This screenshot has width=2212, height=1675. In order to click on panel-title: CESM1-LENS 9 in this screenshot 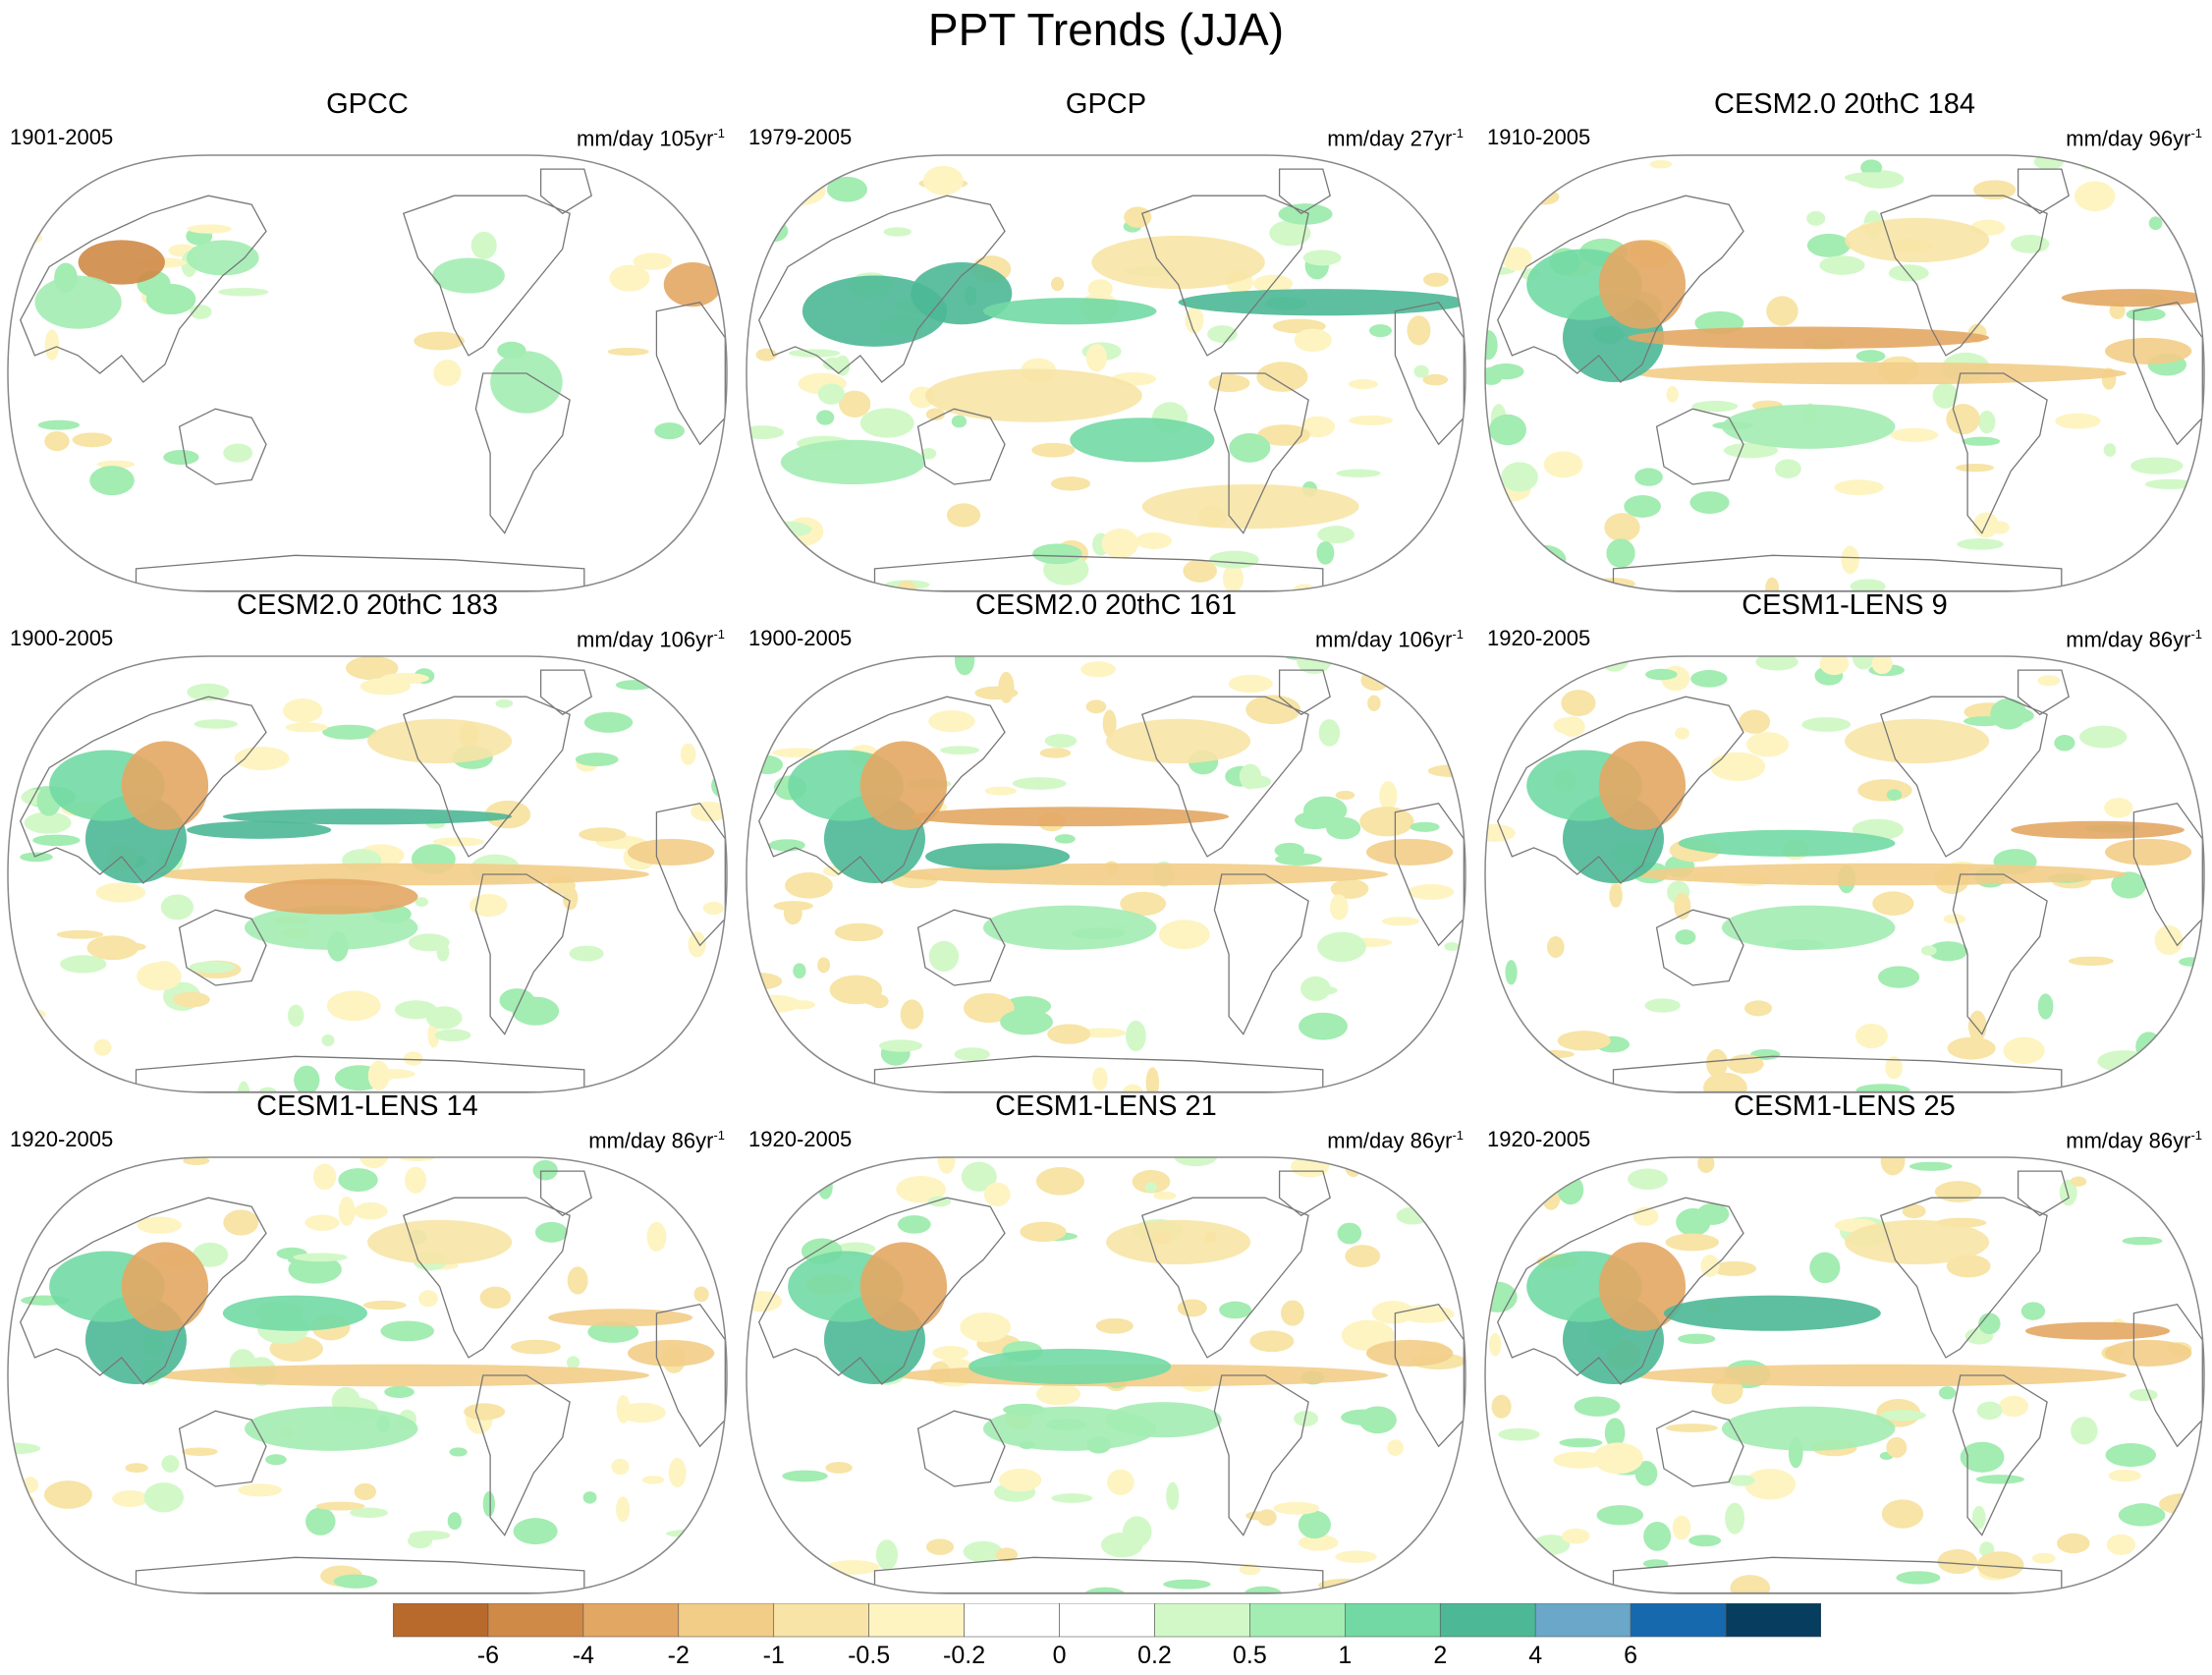, I will do `click(1845, 605)`.